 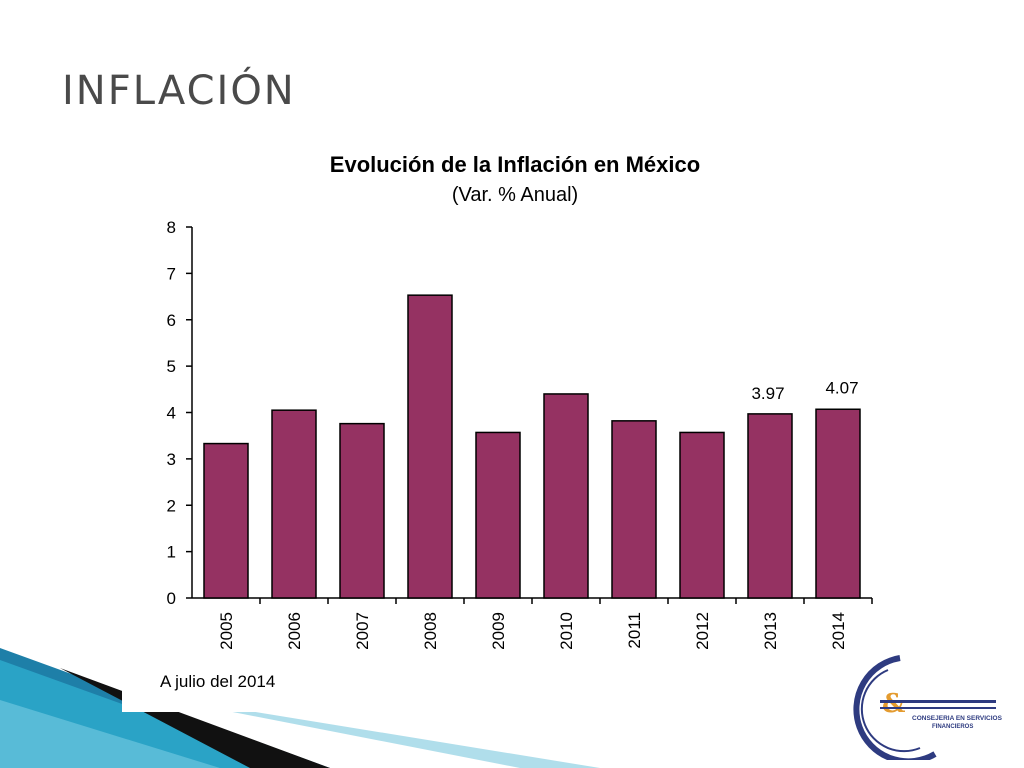 I want to click on data-label-2014: 4.07, so click(x=841, y=387).